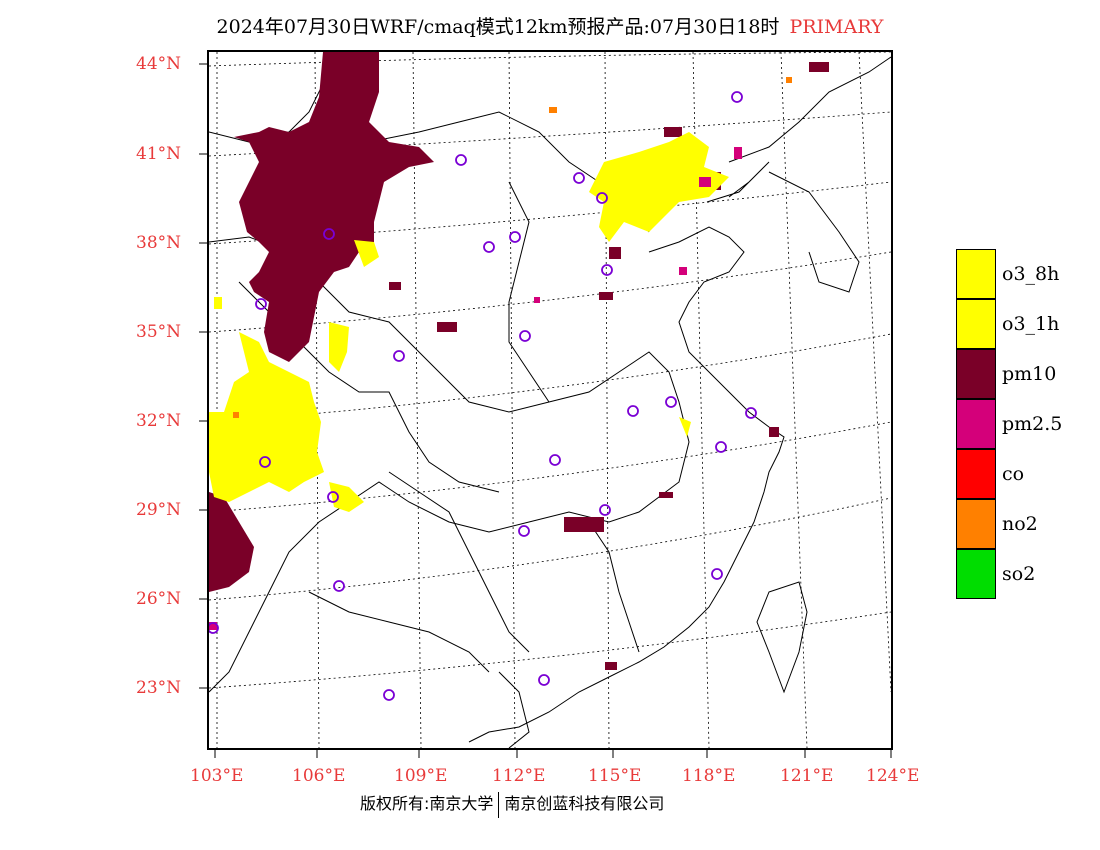 The height and width of the screenshot is (850, 1100). I want to click on legend-label: o3_8h, so click(1031, 274).